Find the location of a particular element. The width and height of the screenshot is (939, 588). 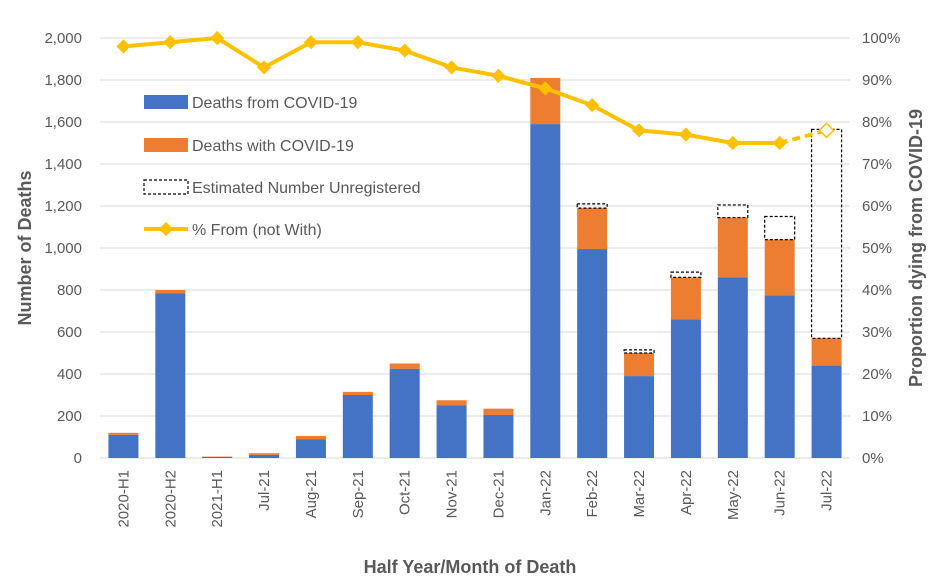

legend-swatch-deaths-from is located at coordinates (166, 102).